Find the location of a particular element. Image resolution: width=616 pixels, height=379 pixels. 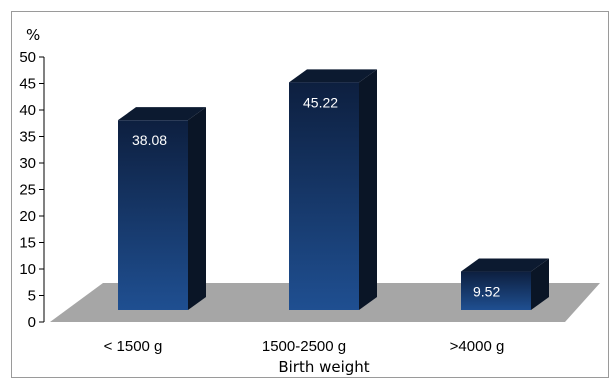

y-tick-label: 25 is located at coordinates (27, 190).